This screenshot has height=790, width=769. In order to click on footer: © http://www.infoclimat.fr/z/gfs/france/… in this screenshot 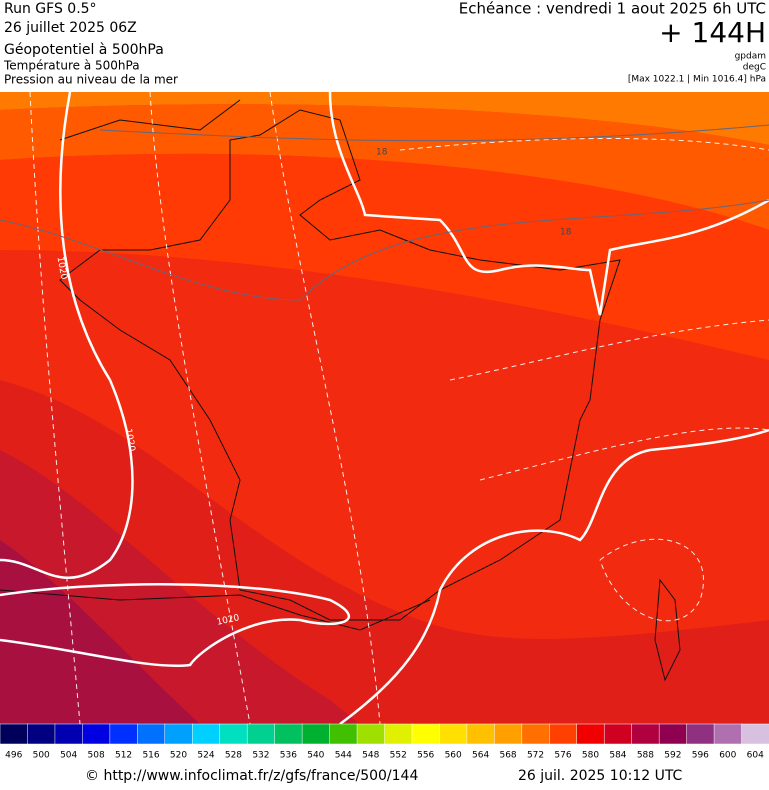, I will do `click(384, 776)`.